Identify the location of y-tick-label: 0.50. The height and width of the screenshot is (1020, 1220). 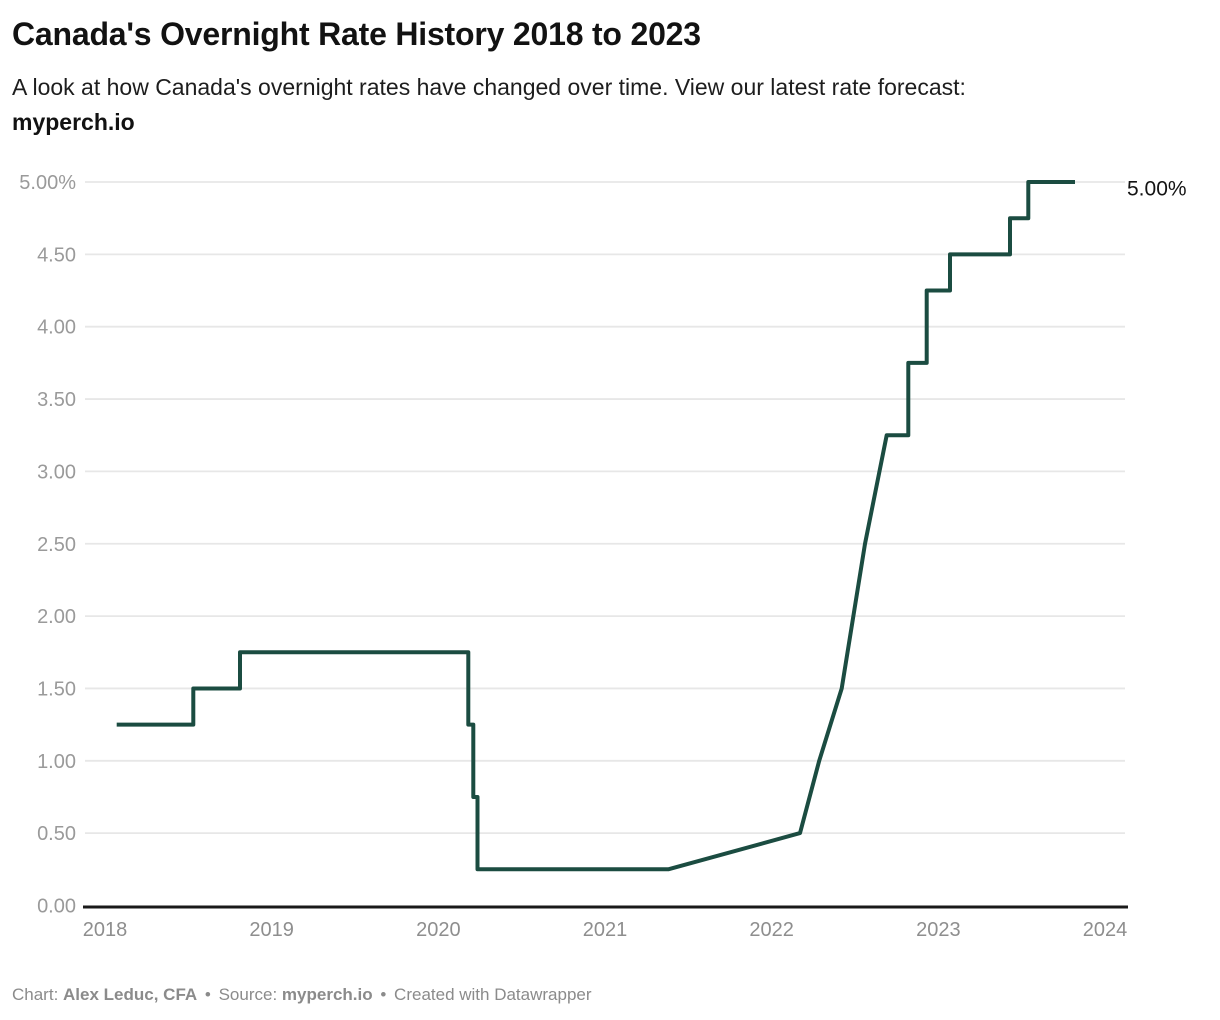
(56, 834).